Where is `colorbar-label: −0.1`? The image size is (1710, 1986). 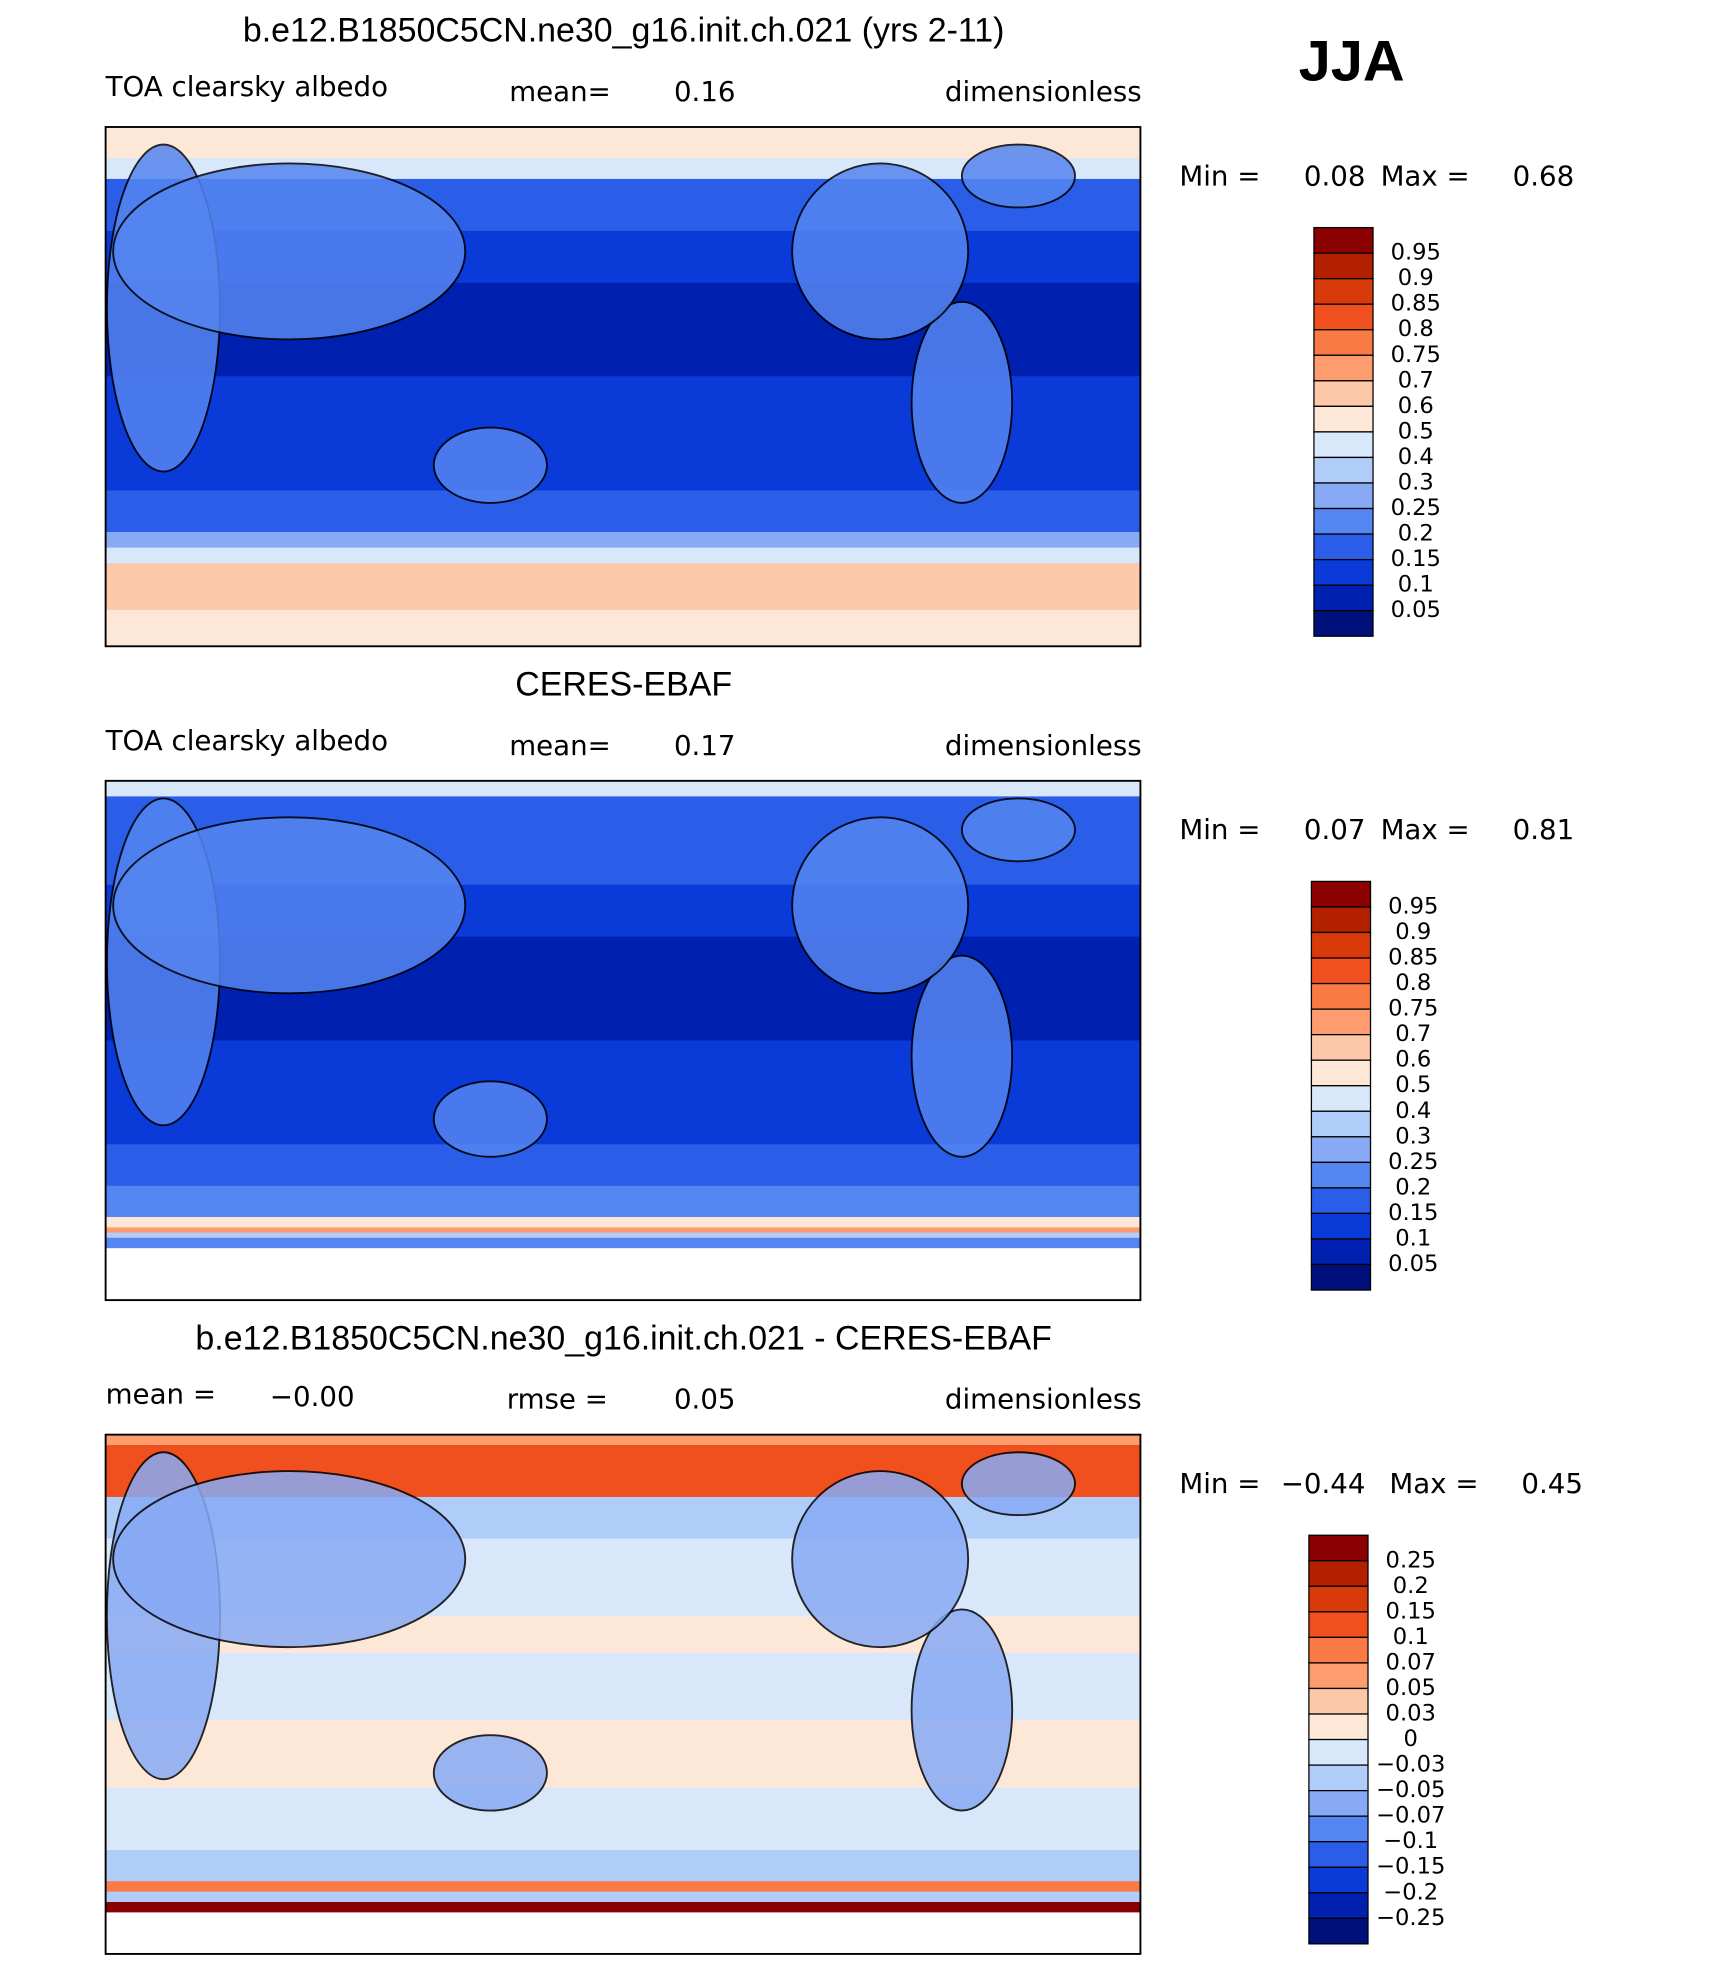
colorbar-label: −0.1 is located at coordinates (1410, 1841).